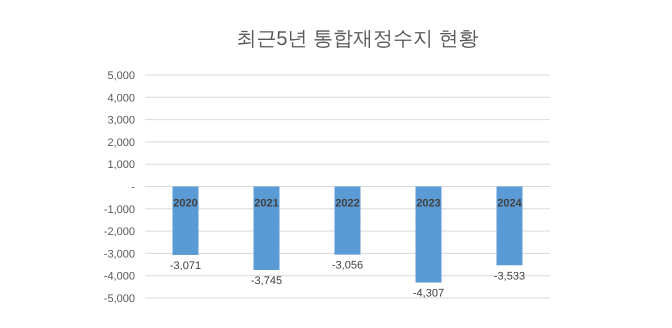 The image size is (672, 328). What do you see at coordinates (510, 204) in the screenshot?
I see `x-tick-label: 2024` at bounding box center [510, 204].